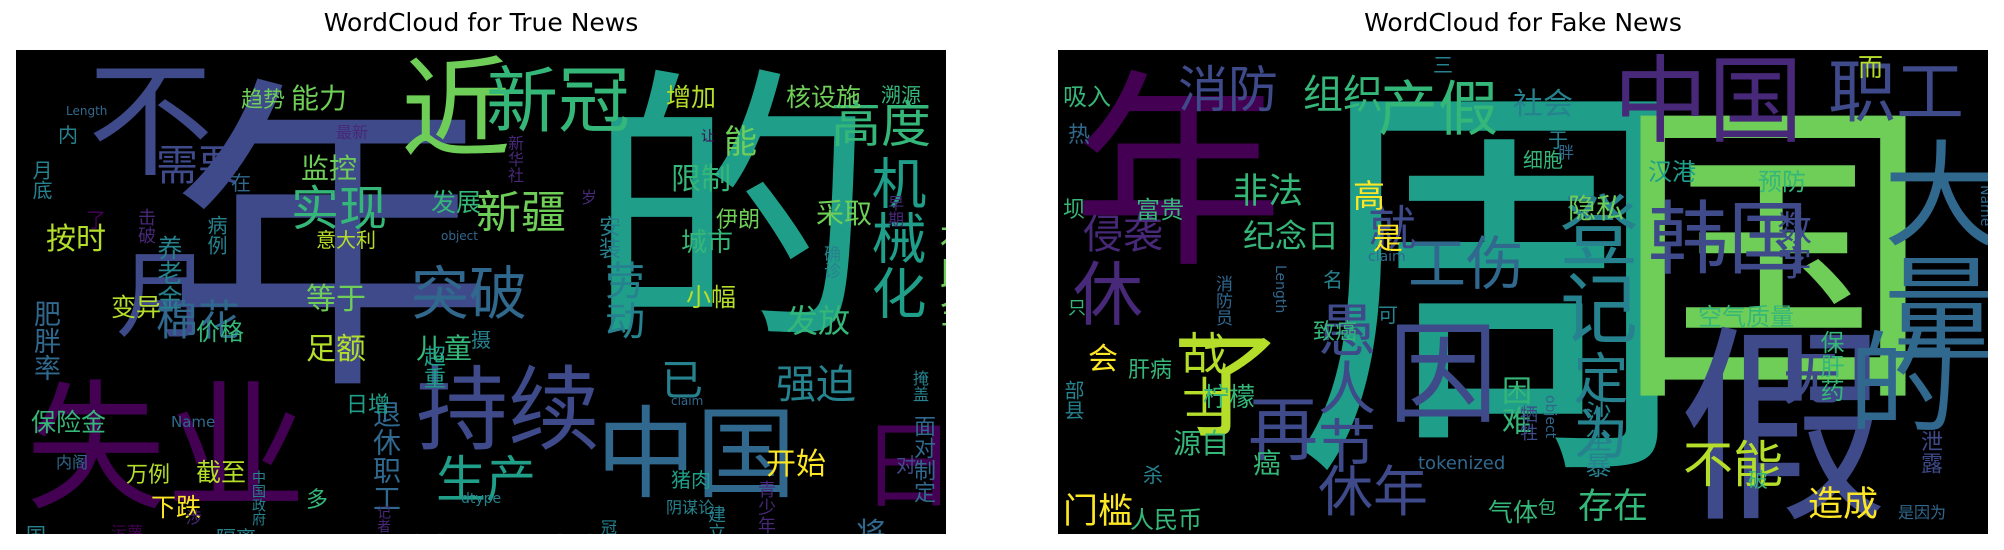  Describe the element at coordinates (1443, 375) in the screenshot. I see `wordcloud-word: 因` at that location.